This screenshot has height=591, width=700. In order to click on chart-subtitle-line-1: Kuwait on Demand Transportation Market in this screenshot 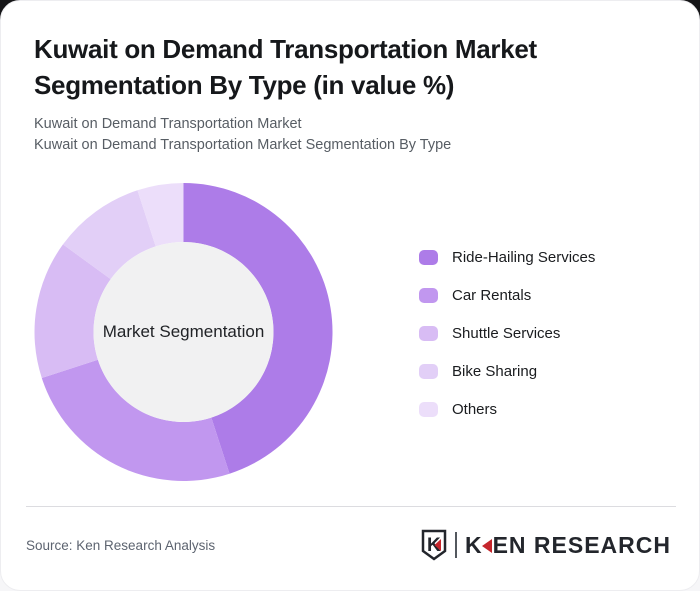, I will do `click(168, 124)`.